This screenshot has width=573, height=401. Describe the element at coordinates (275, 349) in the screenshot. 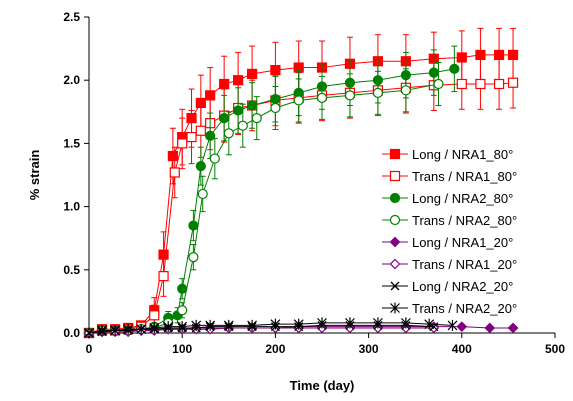

I see `x-tick-label: 200` at that location.